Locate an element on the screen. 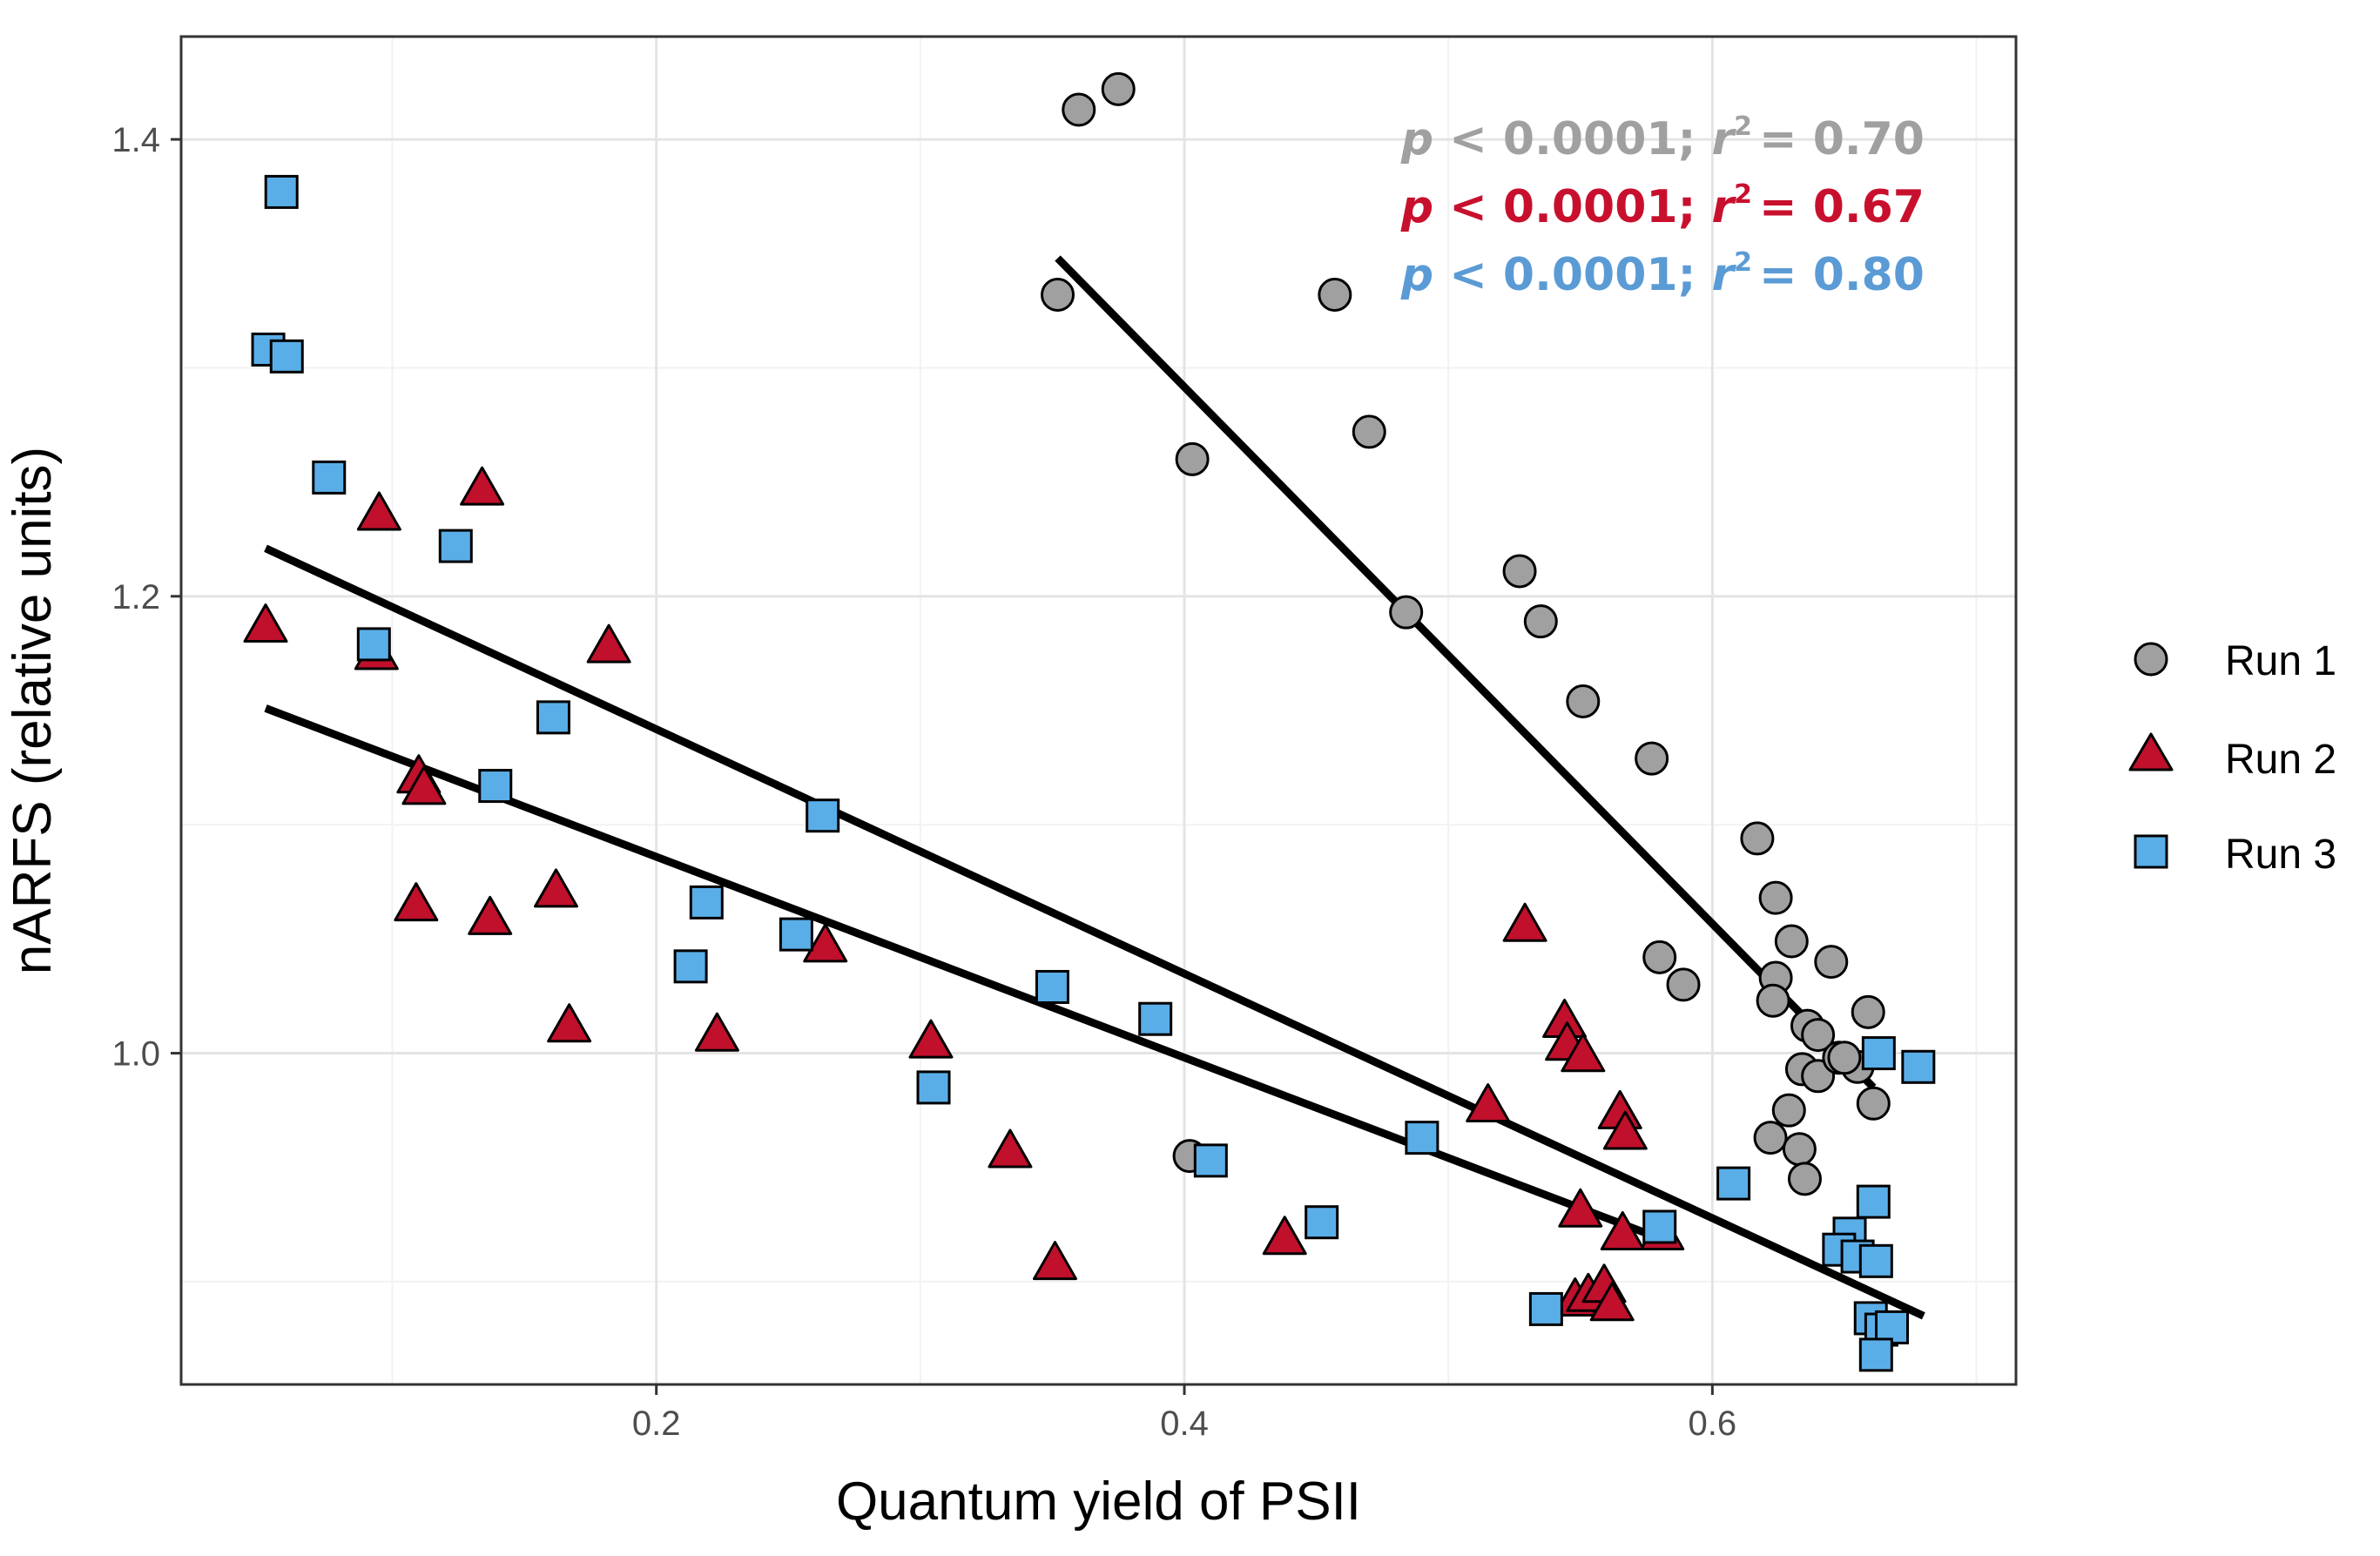  stat-run-2-r-exp: 2 is located at coordinates (1743, 194).